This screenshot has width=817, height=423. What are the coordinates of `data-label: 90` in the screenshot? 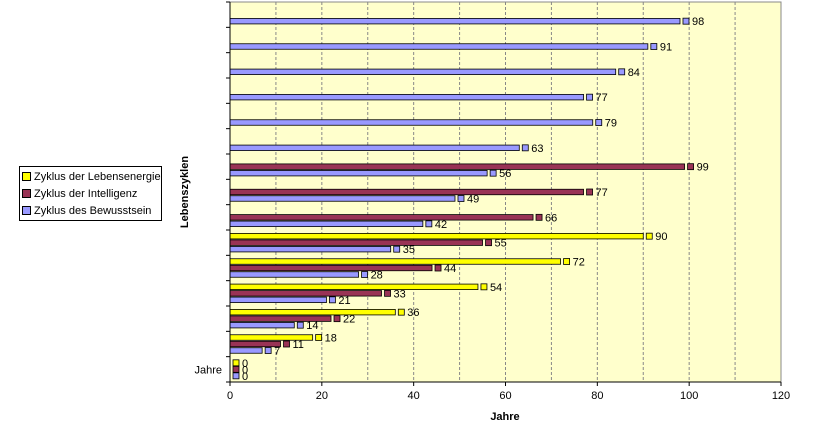 It's located at (661, 237).